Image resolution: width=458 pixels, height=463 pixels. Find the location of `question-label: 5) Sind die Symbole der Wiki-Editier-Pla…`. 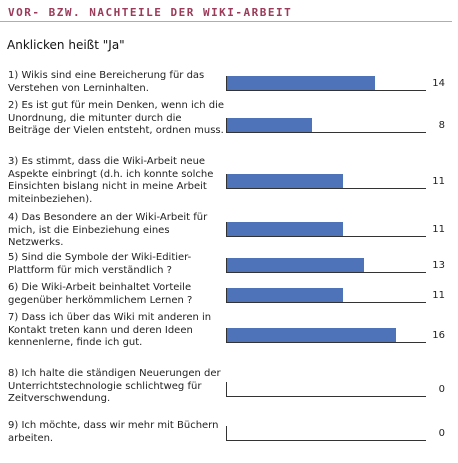

question-label: 5) Sind die Symbole der Wiki-Editier-Pla… is located at coordinates (100, 264).